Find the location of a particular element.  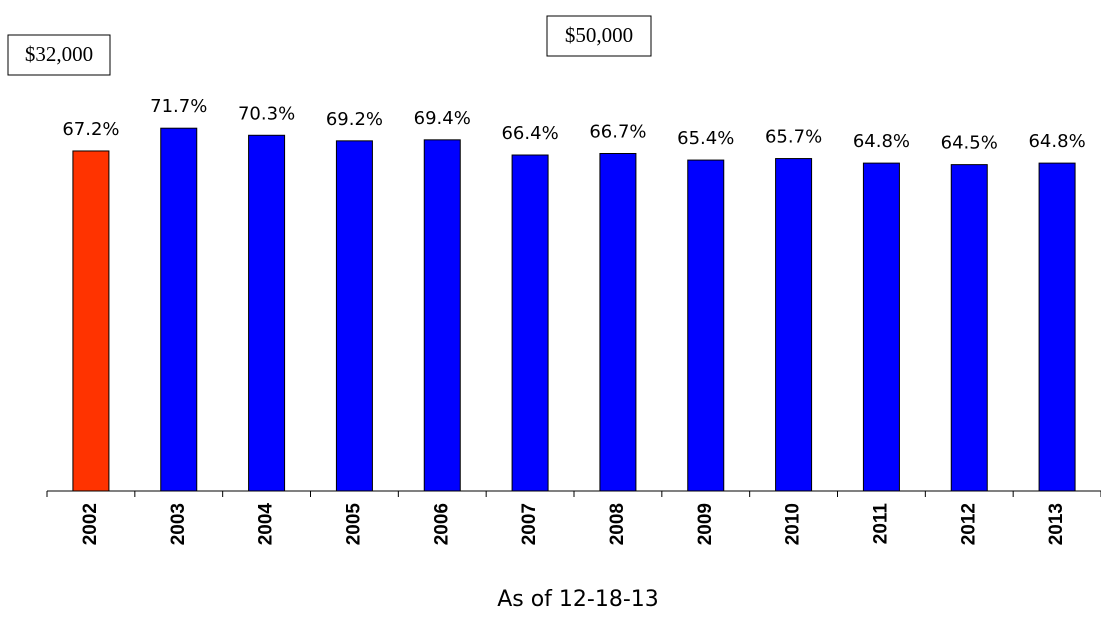

x-tick-label: 2006 is located at coordinates (441, 524).